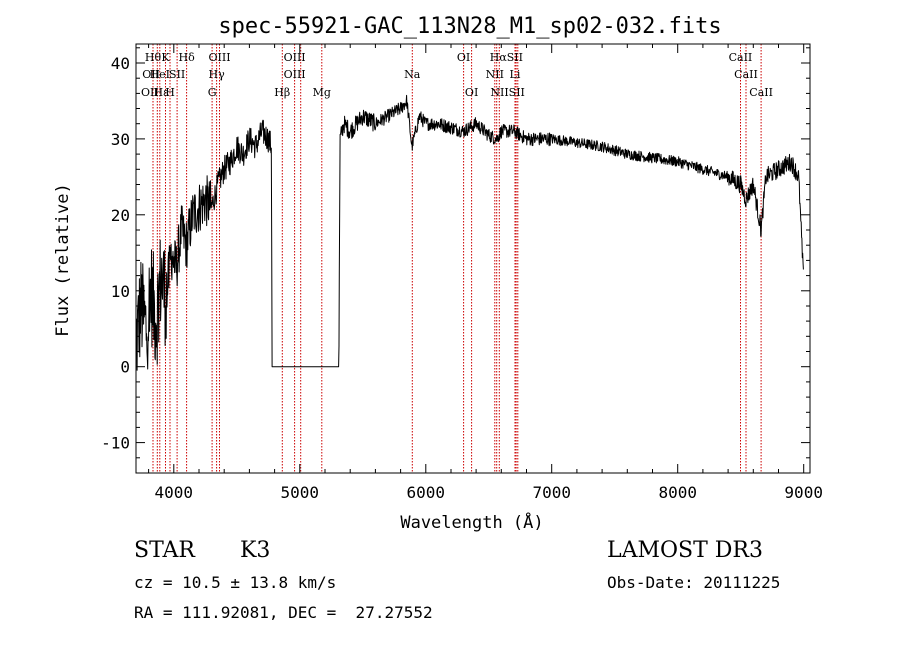 The image size is (900, 649). I want to click on obs-date-text: Obs-Date: 20111225, so click(694, 582).